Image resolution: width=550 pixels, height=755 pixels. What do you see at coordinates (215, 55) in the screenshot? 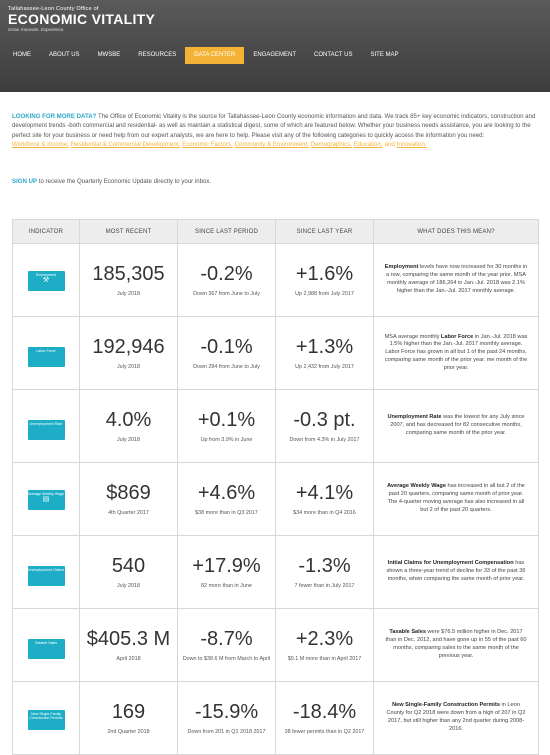
I see `nav-item-data-center: DATA CENTER` at bounding box center [215, 55].